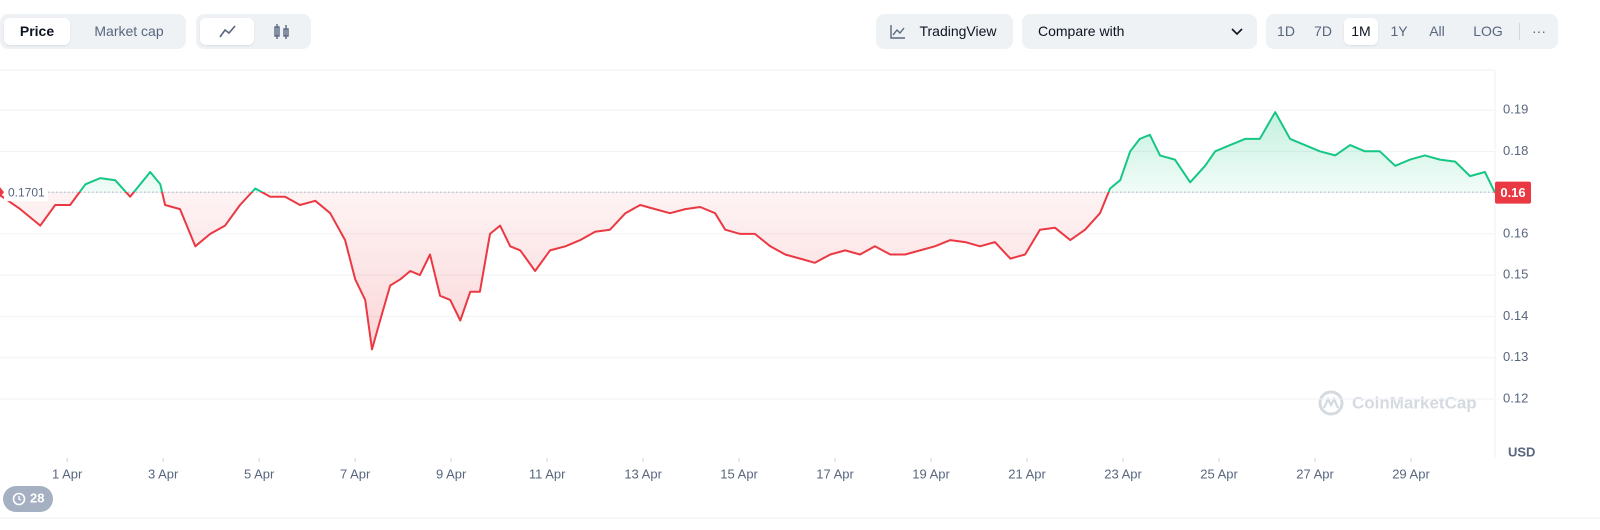  I want to click on history-badge: 28, so click(28, 499).